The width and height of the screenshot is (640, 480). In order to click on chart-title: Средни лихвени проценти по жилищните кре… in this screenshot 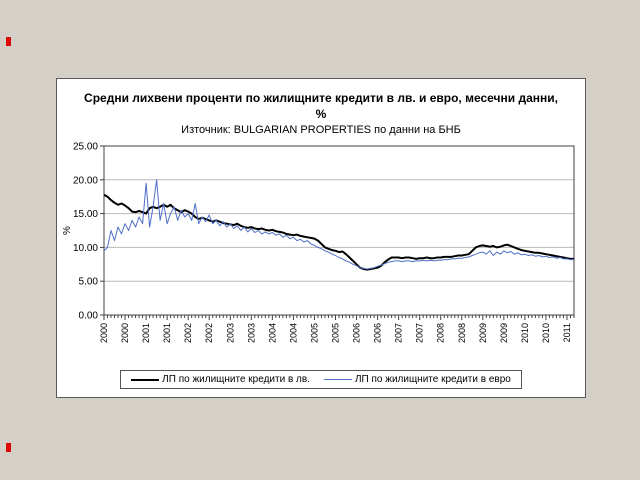, I will do `click(321, 106)`.